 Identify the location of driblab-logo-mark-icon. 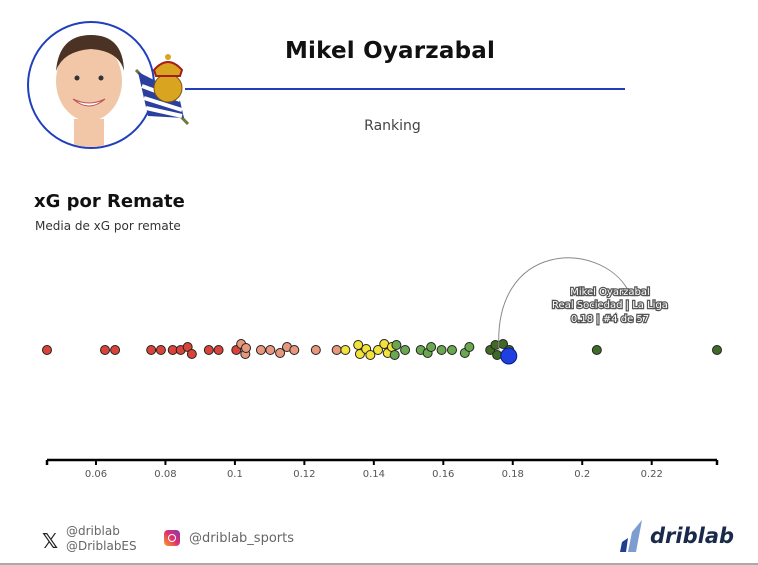
(631, 536).